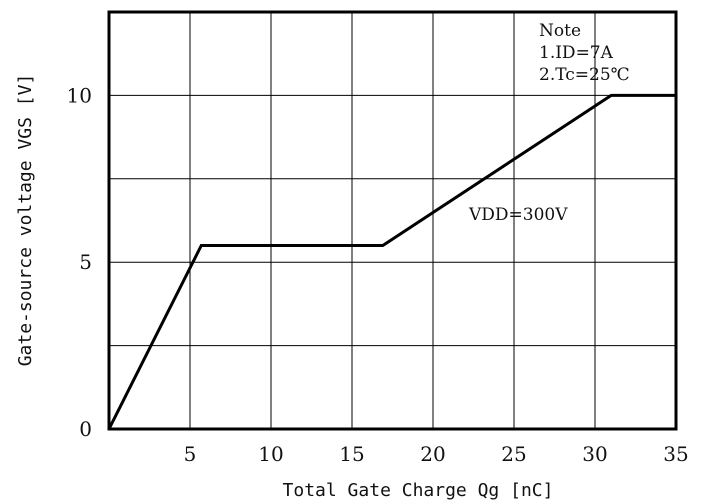 The width and height of the screenshot is (706, 502). What do you see at coordinates (560, 31) in the screenshot?
I see `note-title: Note` at bounding box center [560, 31].